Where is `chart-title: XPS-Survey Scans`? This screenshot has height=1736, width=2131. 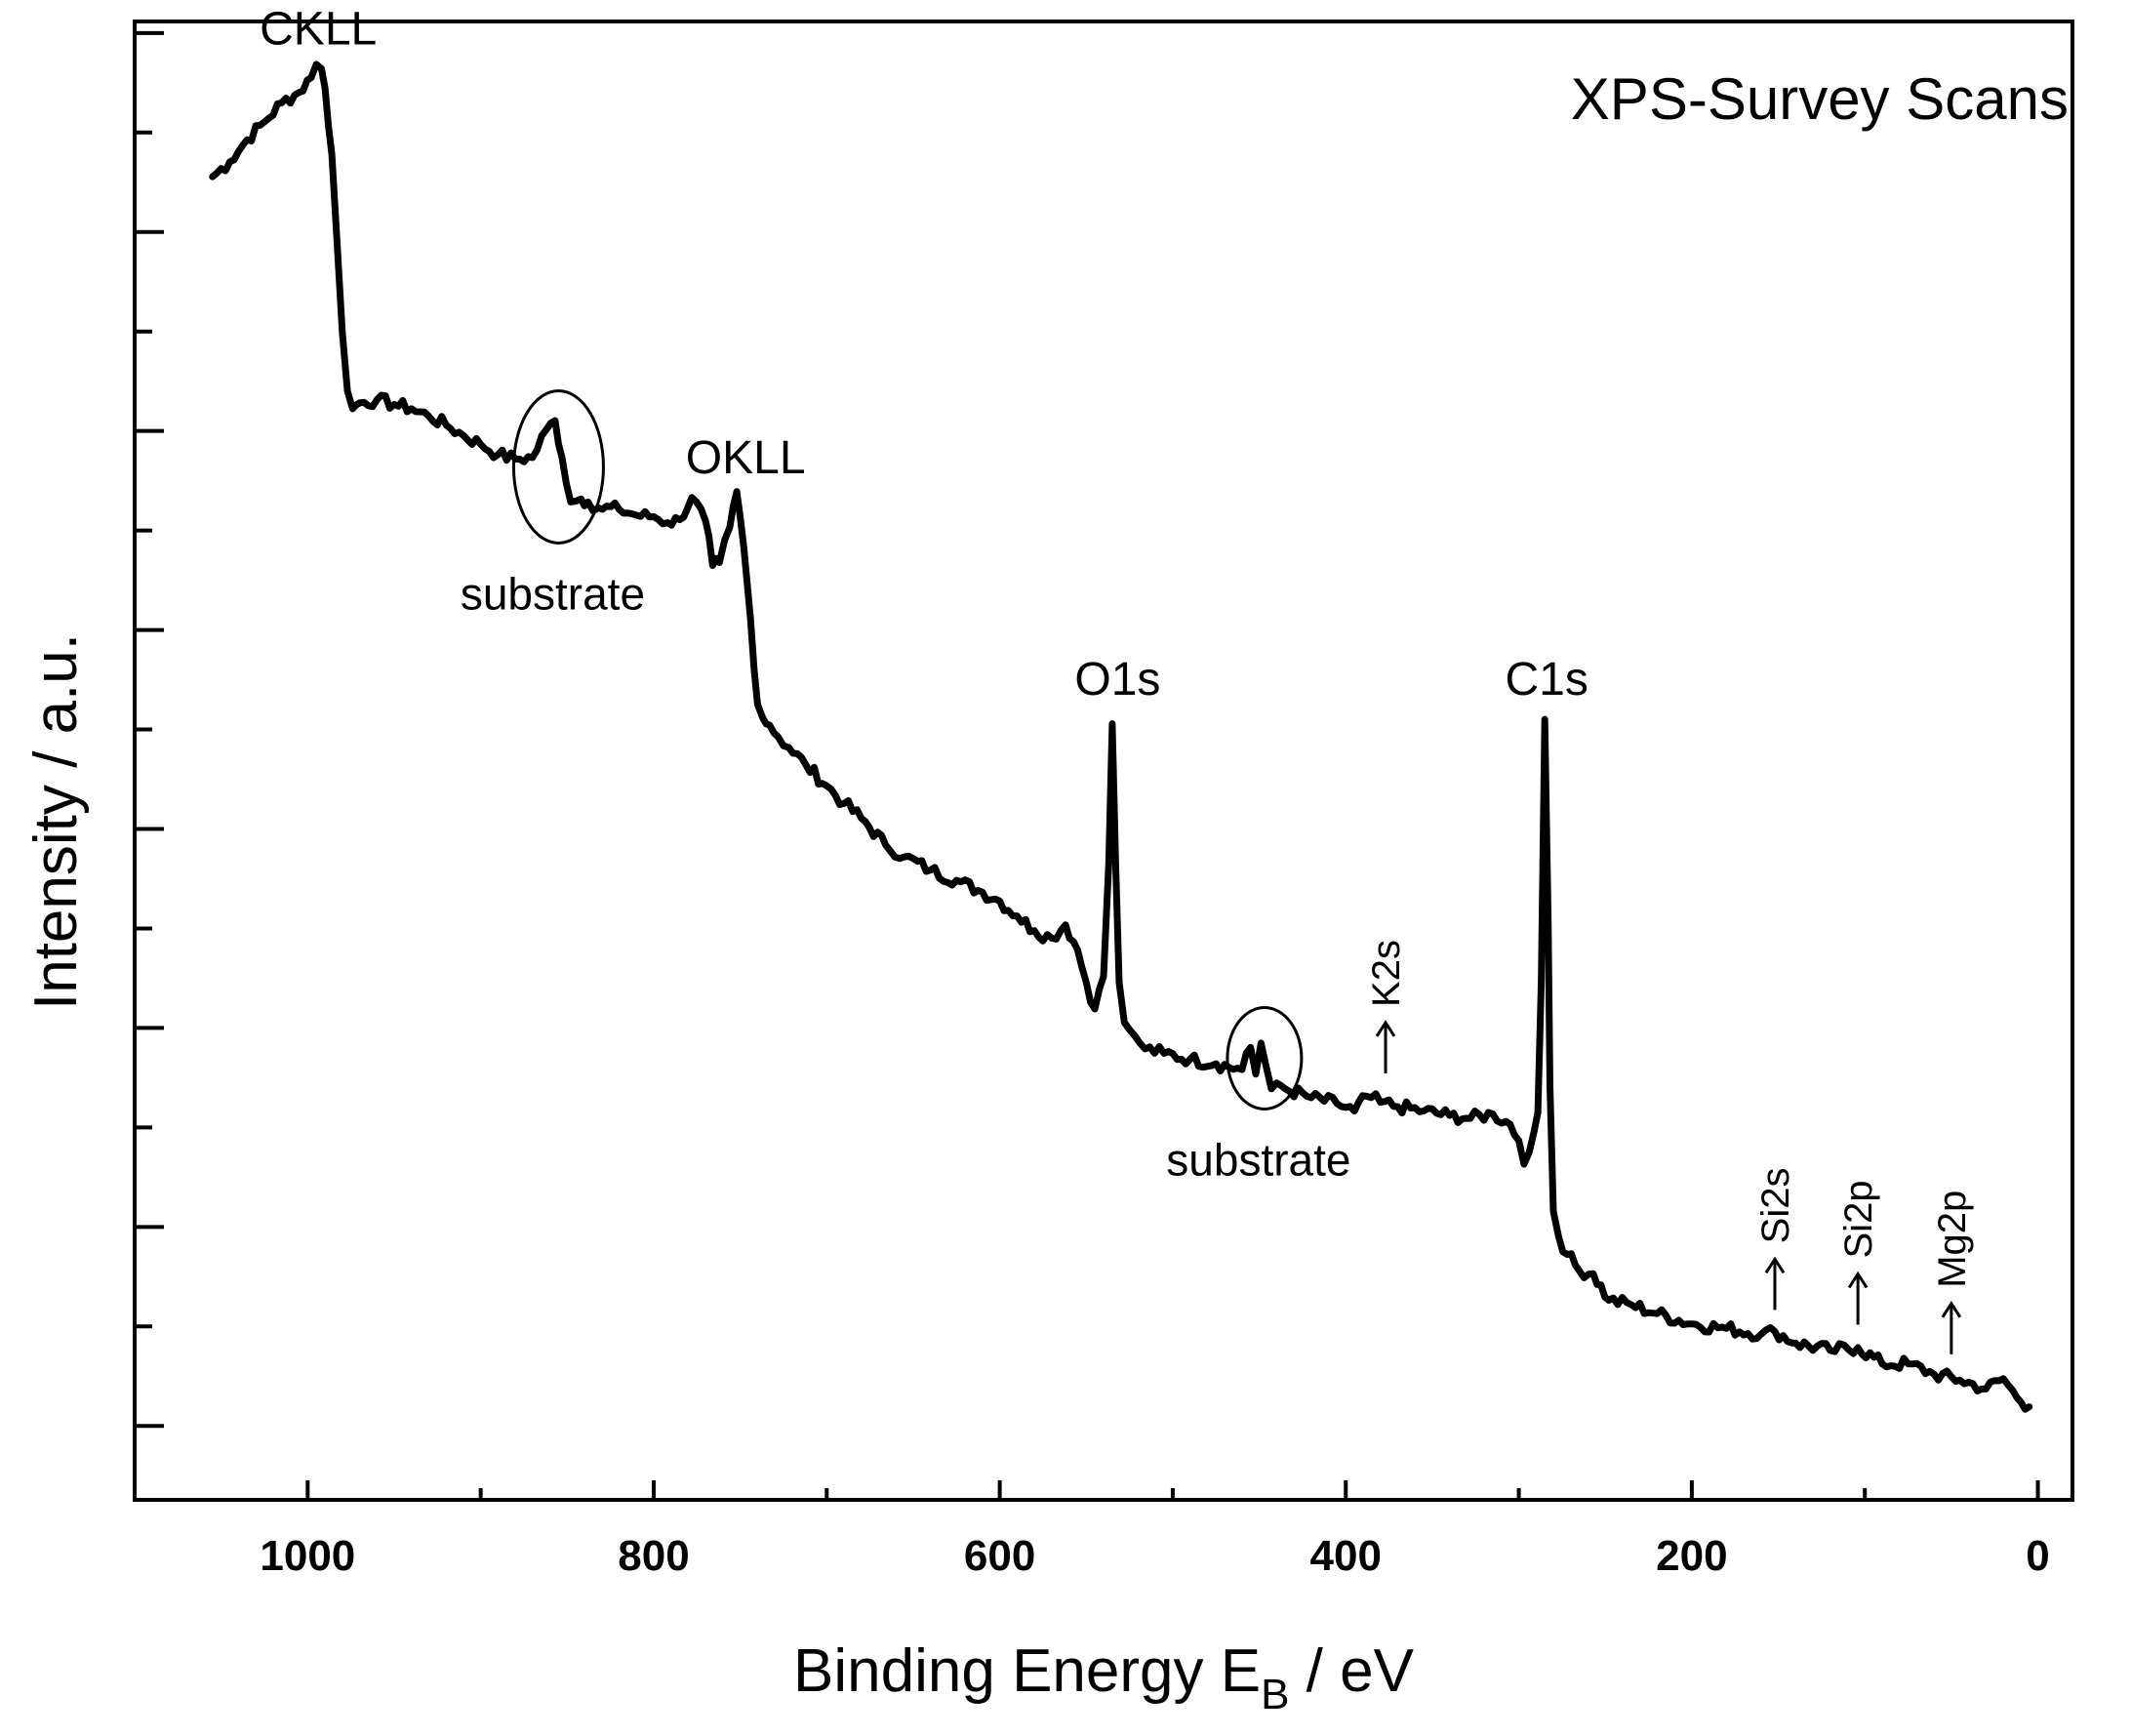 chart-title: XPS-Survey Scans is located at coordinates (1820, 99).